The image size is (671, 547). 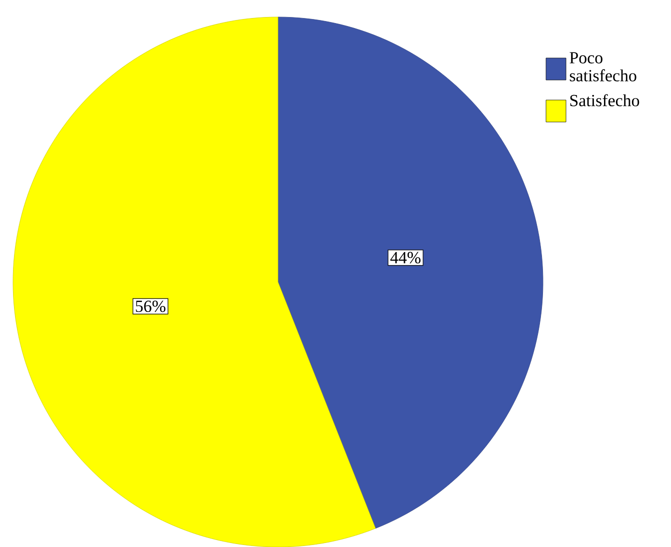 What do you see at coordinates (151, 306) in the screenshot?
I see `data-label: 56%` at bounding box center [151, 306].